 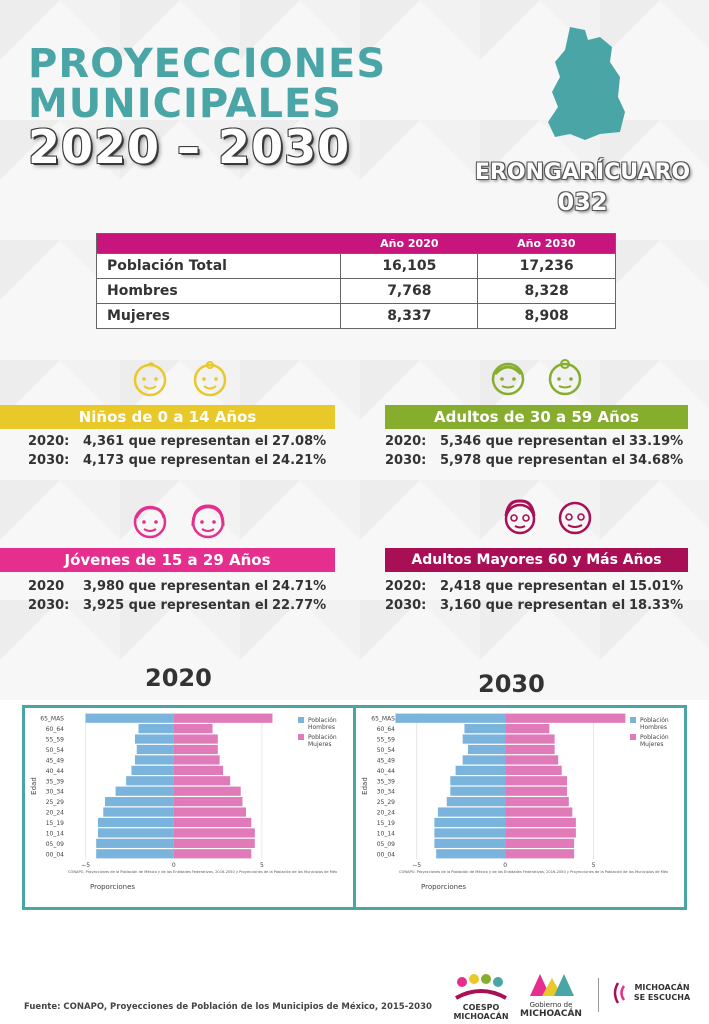 What do you see at coordinates (551, 995) in the screenshot?
I see `gobierno-michoacan-logo: Gobierno de MICHOACÁN` at bounding box center [551, 995].